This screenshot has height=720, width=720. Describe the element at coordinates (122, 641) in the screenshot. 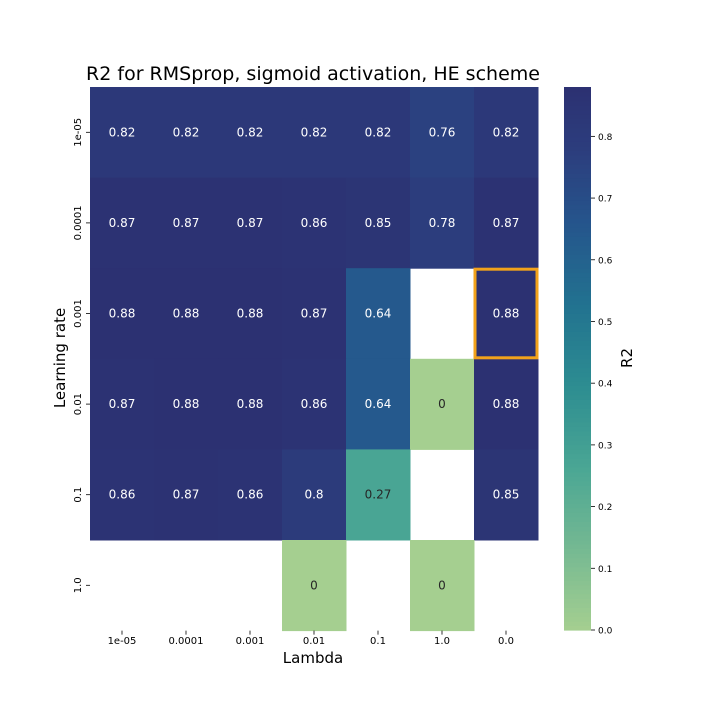

I see `x-tick-label: 1e-05` at that location.